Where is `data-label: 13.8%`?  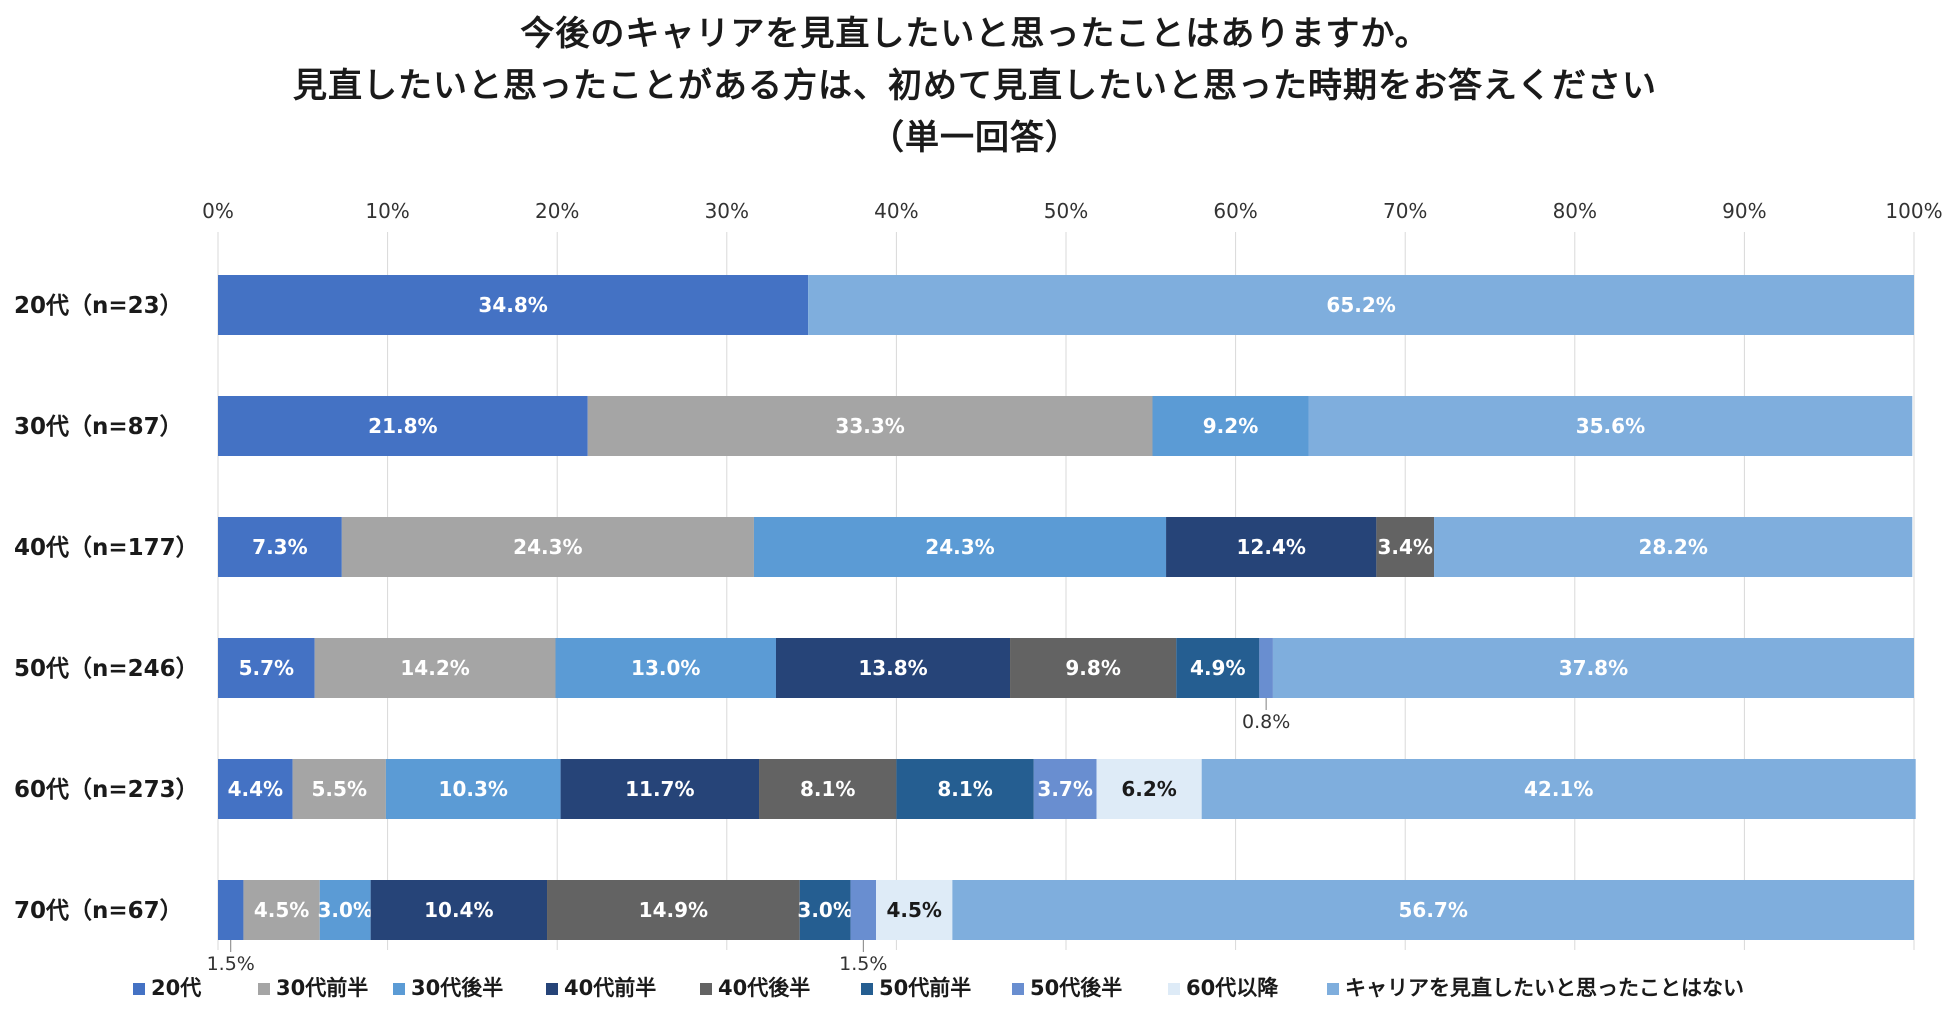
data-label: 13.8% is located at coordinates (892, 668).